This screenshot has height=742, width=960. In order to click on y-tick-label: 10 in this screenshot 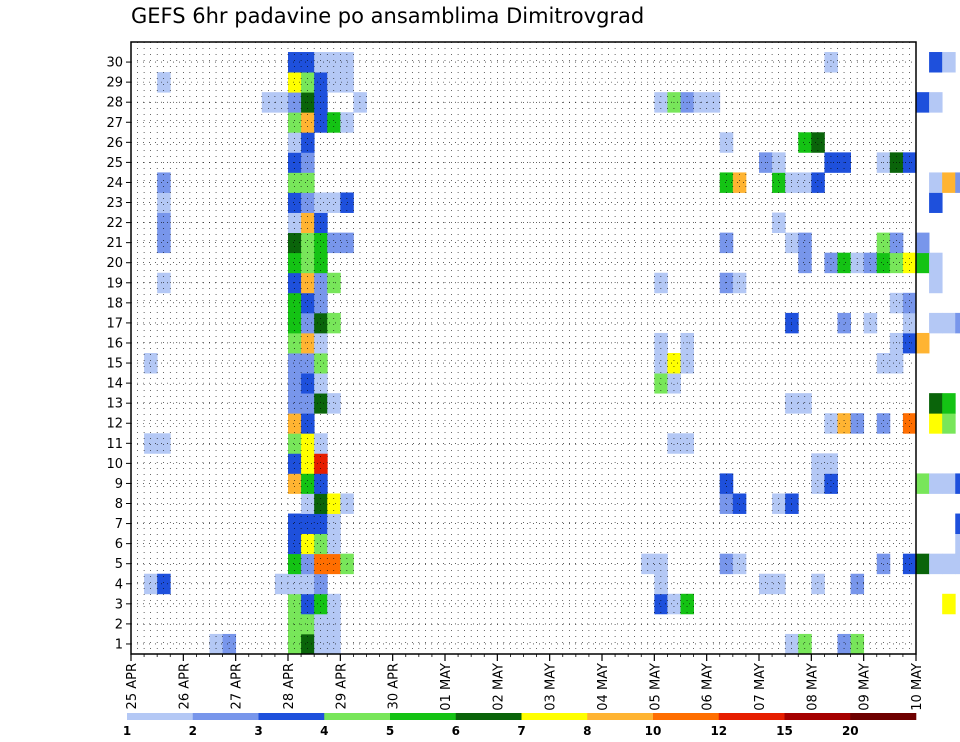, I will do `click(114, 464)`.